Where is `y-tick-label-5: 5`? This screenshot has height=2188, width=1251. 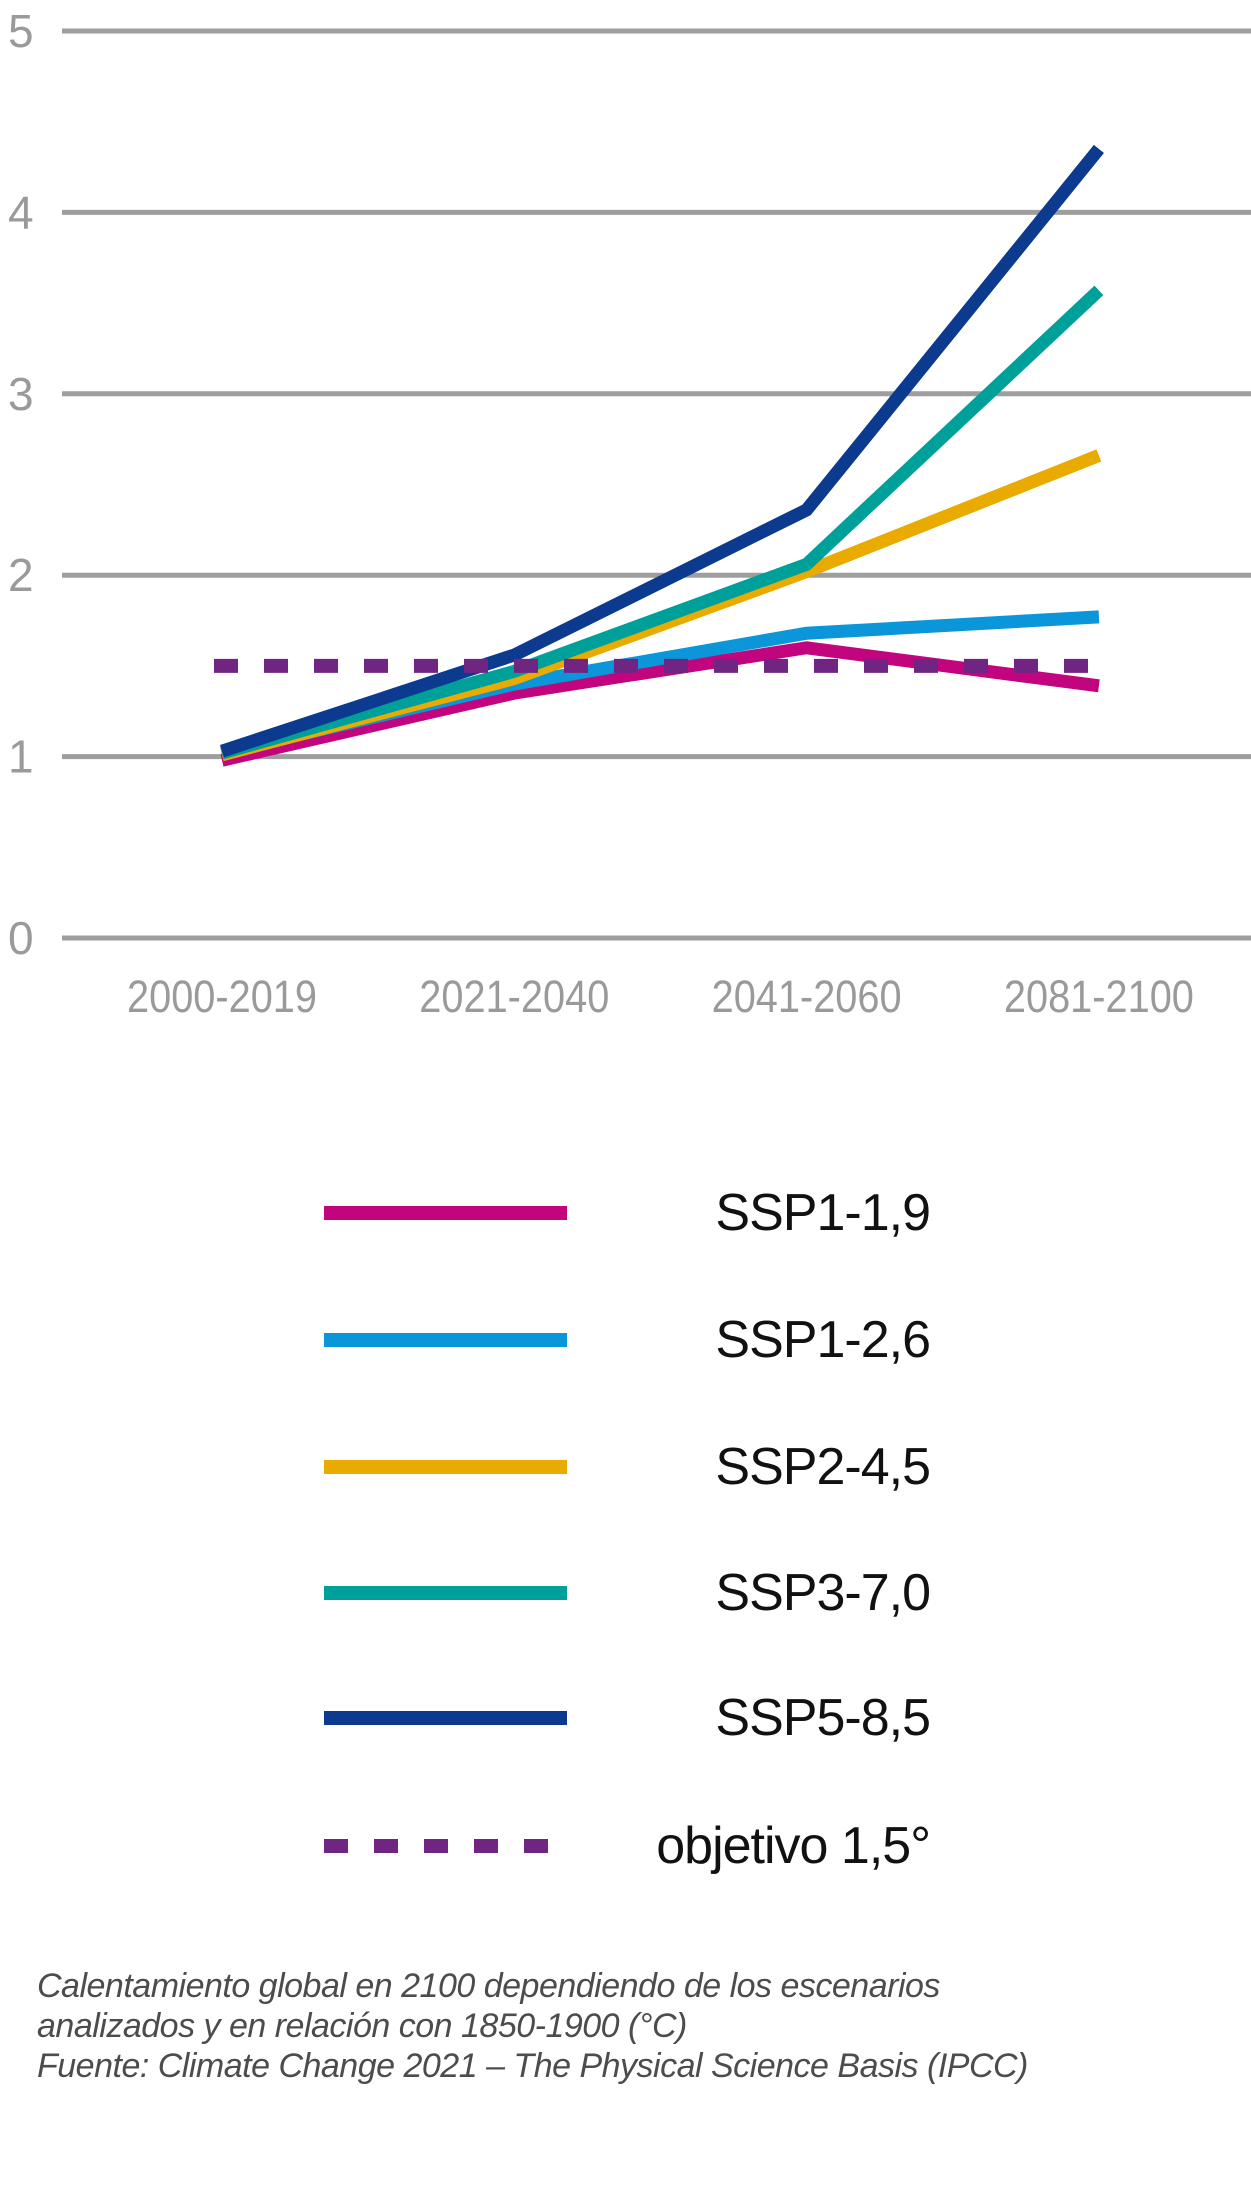 y-tick-label-5: 5 is located at coordinates (21, 31).